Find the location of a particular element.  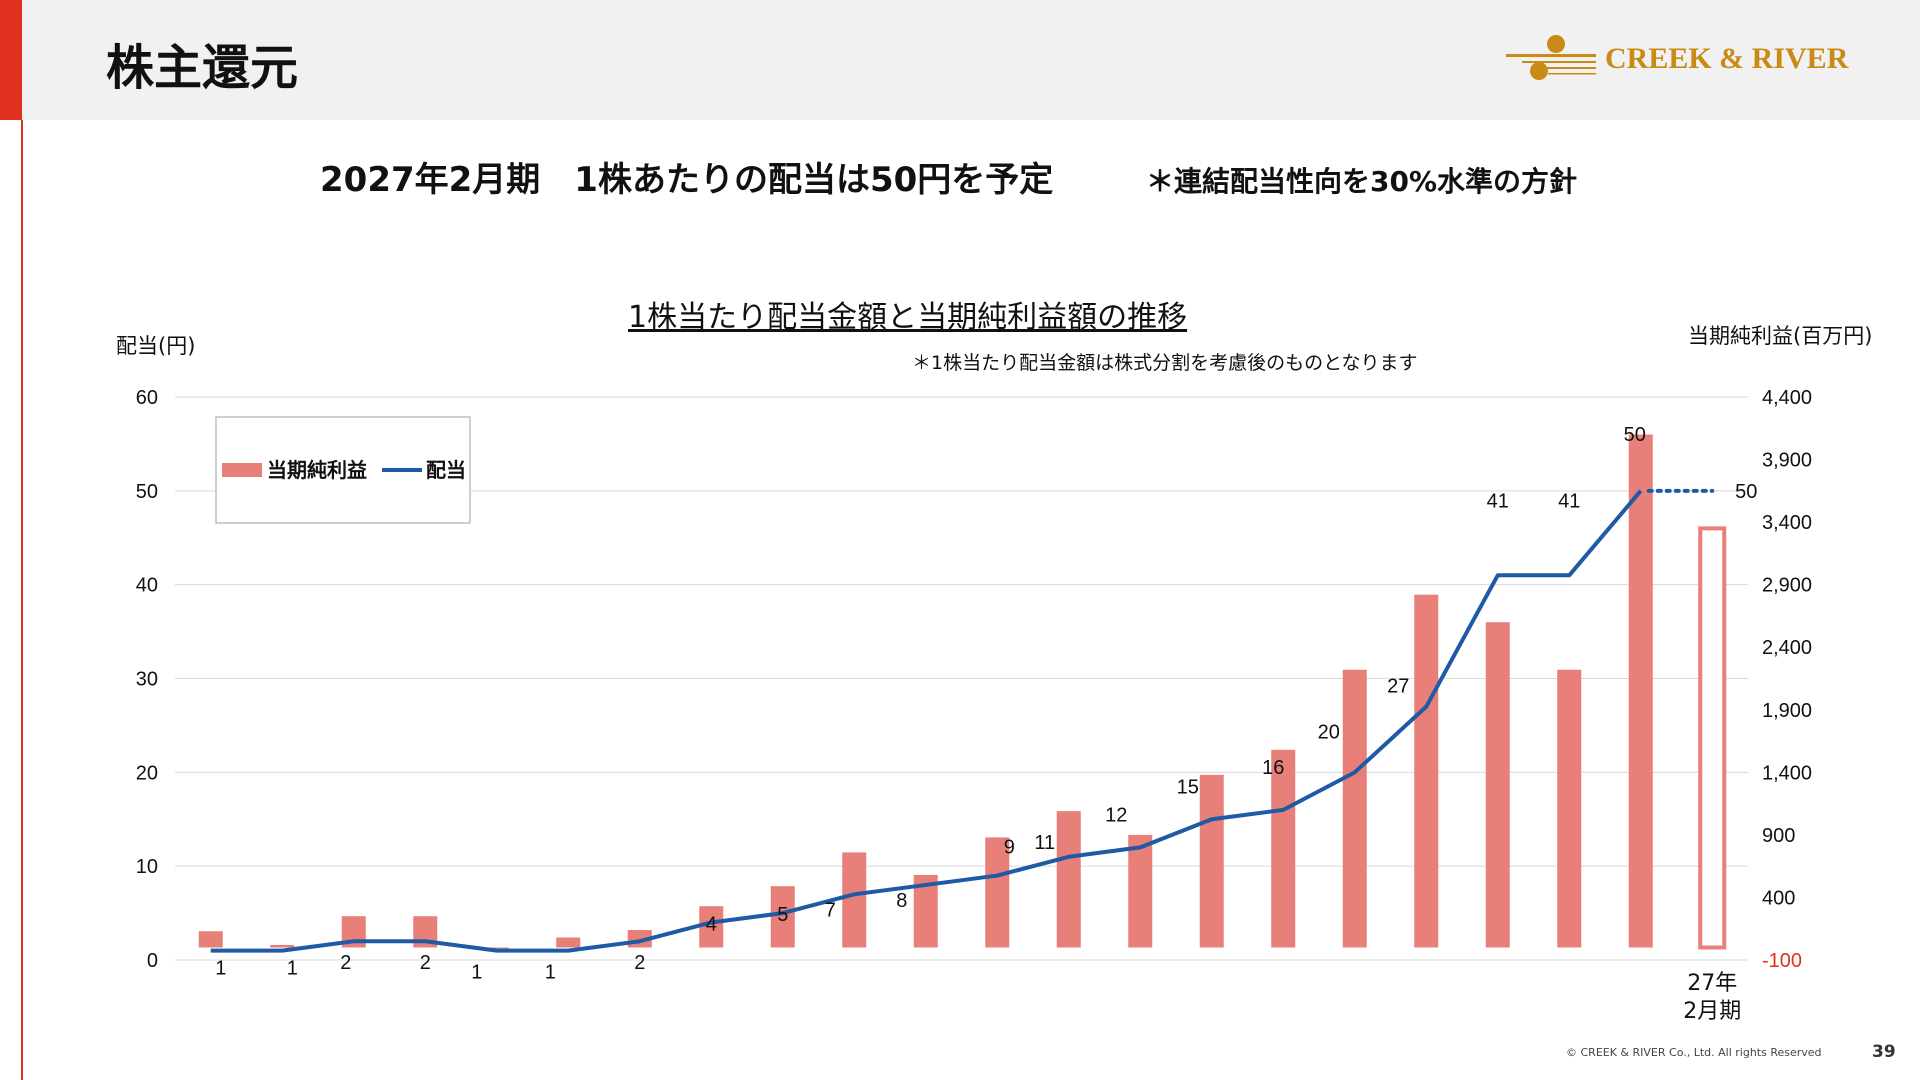

legend-bar-swatch is located at coordinates (242, 470).